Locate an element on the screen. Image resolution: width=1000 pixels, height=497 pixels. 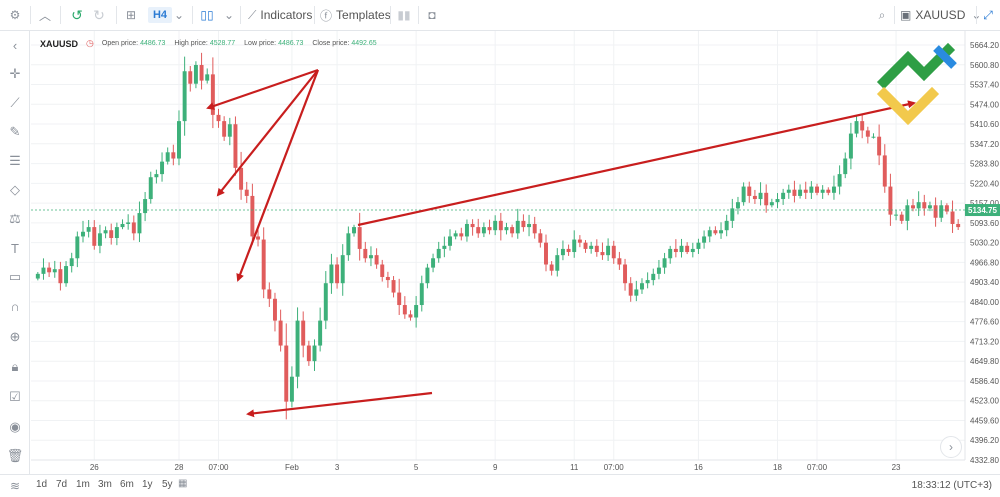
range-1y: 1y is located at coordinates (147, 484).